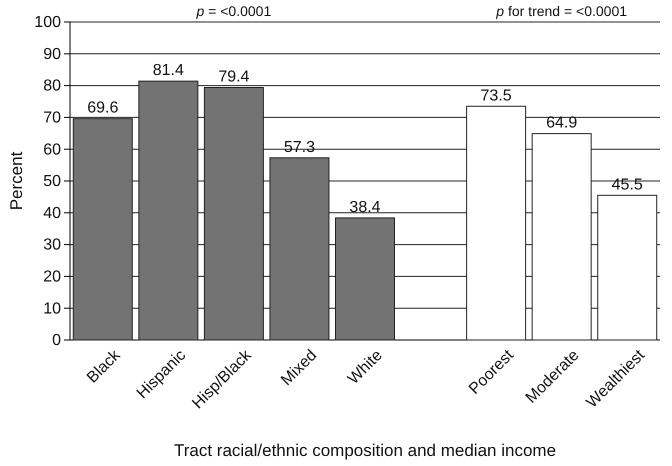  What do you see at coordinates (52, 309) in the screenshot?
I see `y-tick-label: 10` at bounding box center [52, 309].